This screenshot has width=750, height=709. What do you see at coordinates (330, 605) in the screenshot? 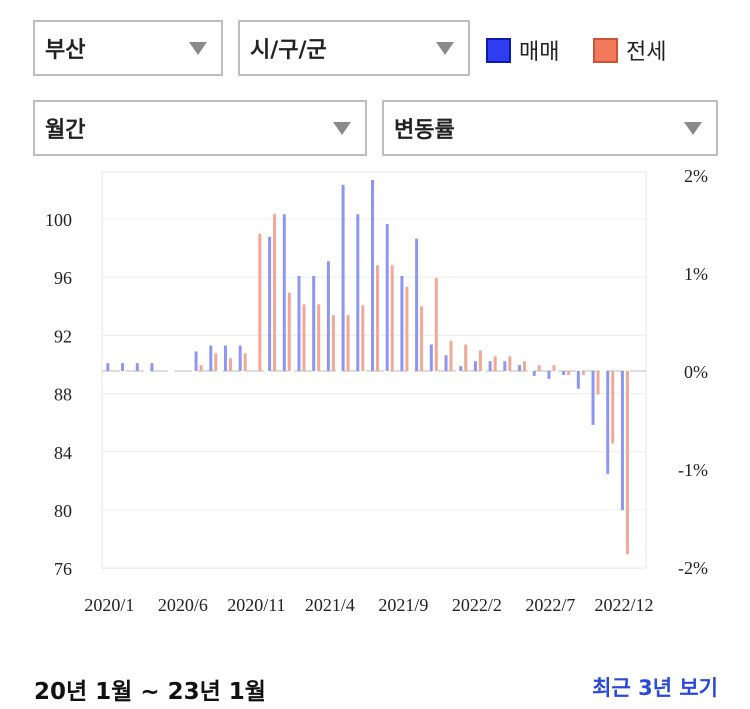
I see `x-tick-label: 2021/4` at bounding box center [330, 605].